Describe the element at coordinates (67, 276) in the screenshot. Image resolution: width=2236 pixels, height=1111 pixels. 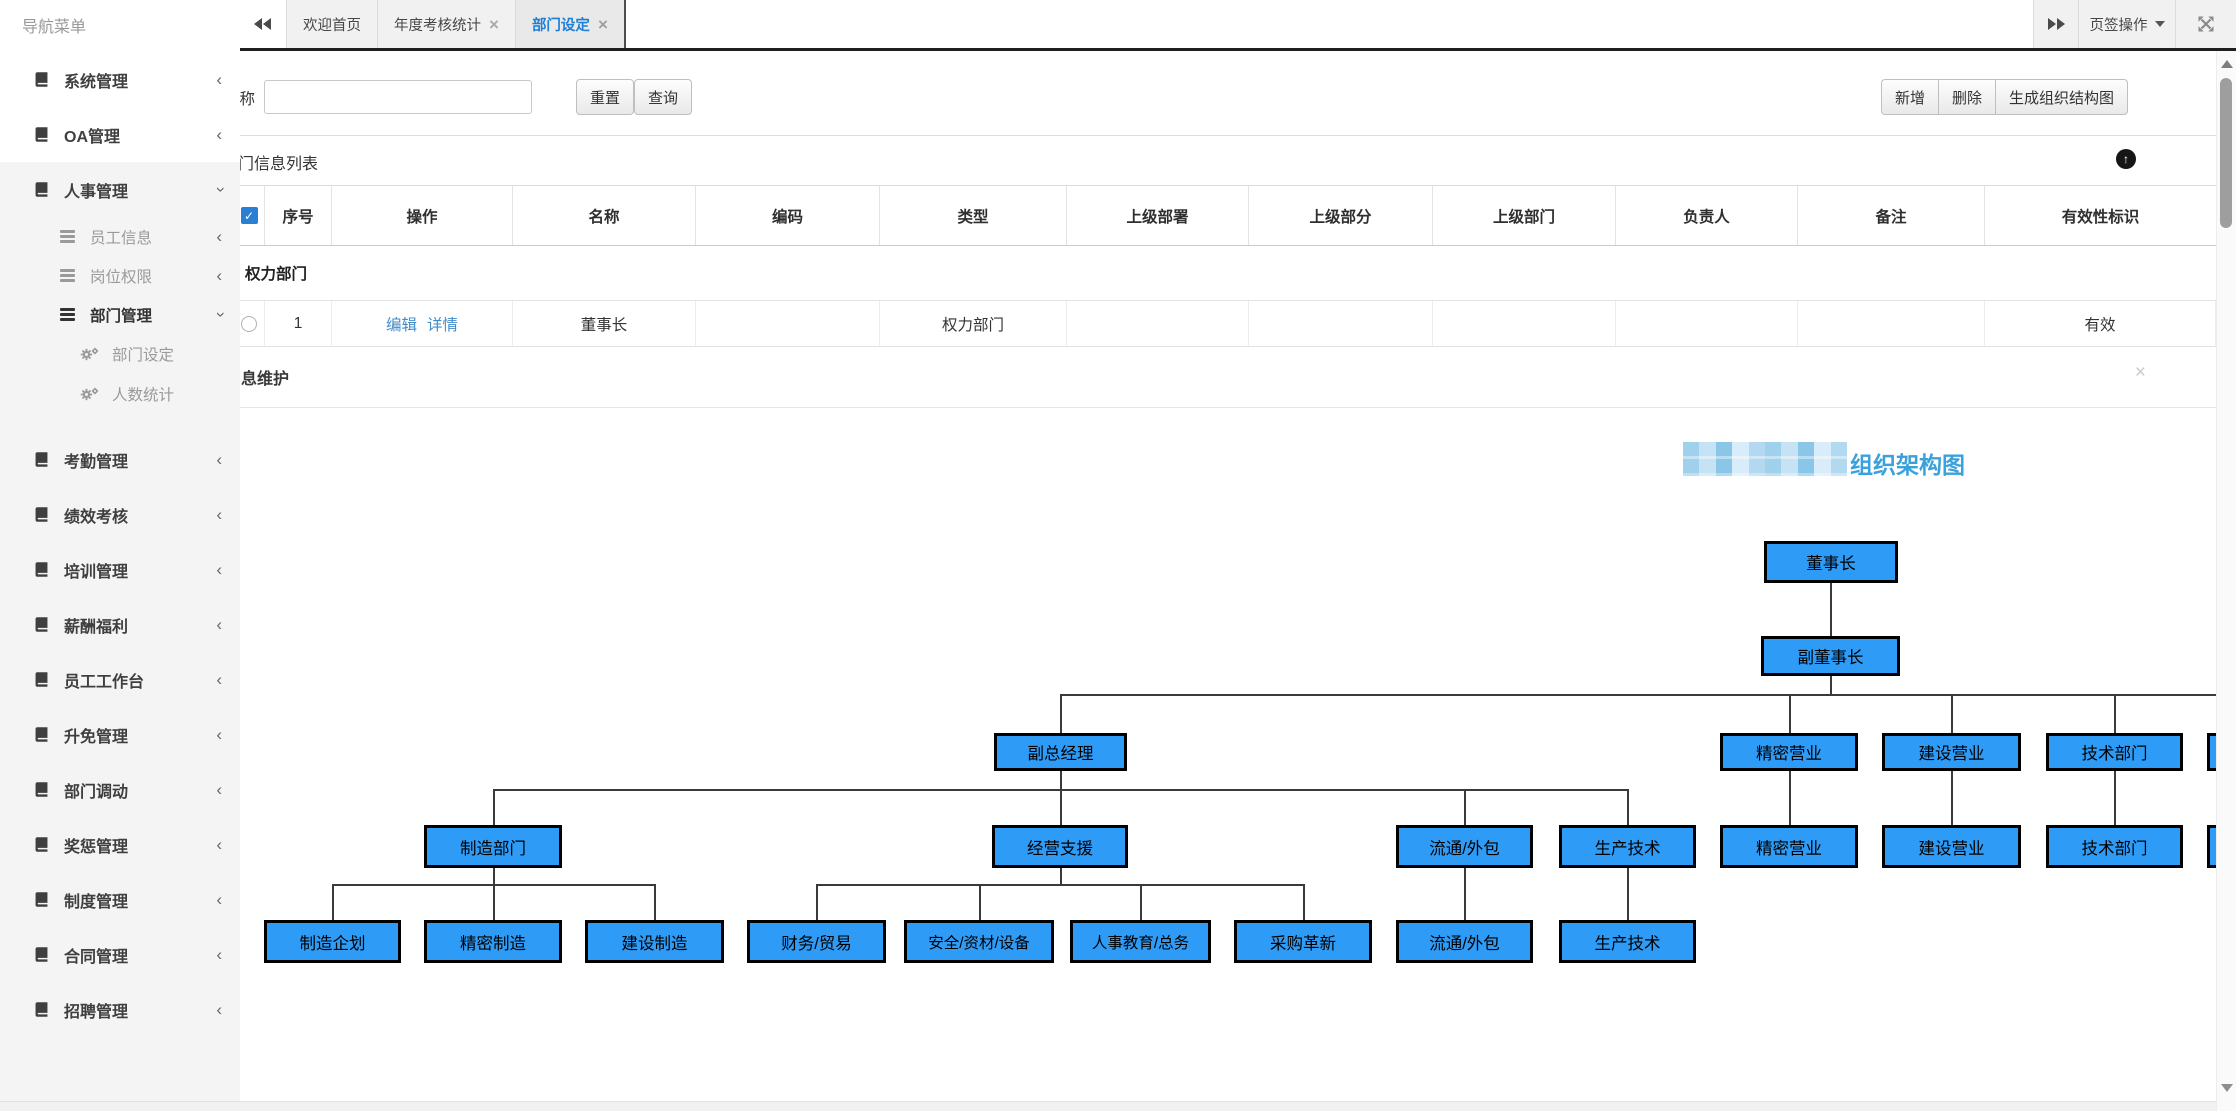
I see `list-icon` at that location.